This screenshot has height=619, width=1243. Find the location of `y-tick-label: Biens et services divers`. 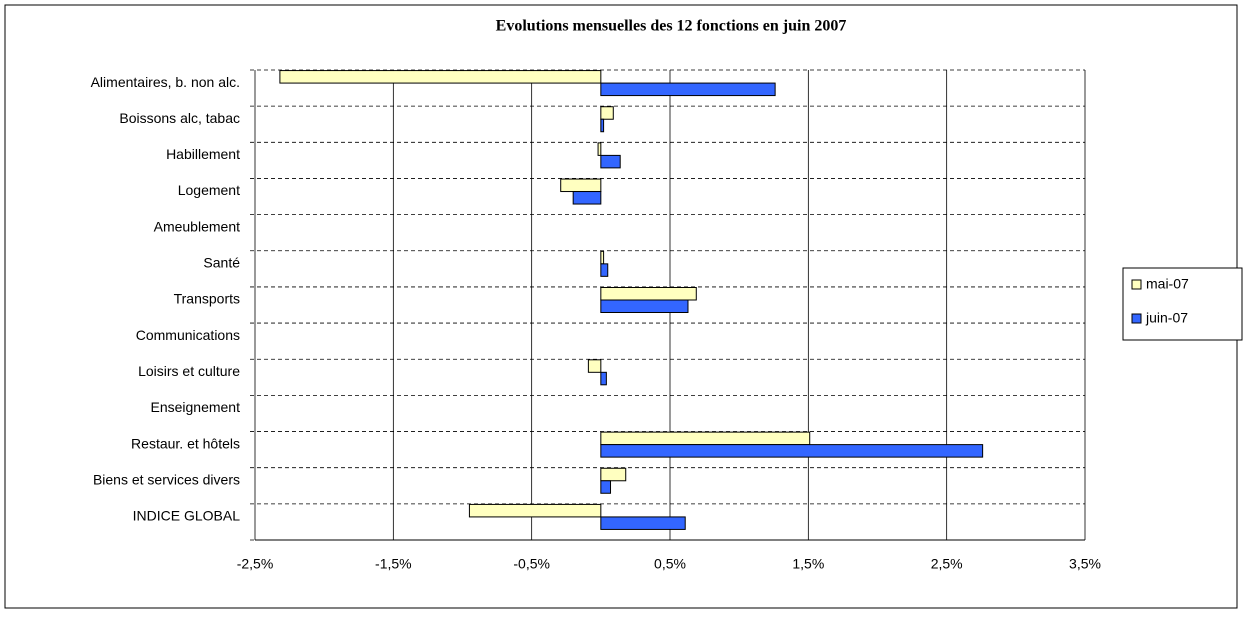

y-tick-label: Biens et services divers is located at coordinates (166, 479).